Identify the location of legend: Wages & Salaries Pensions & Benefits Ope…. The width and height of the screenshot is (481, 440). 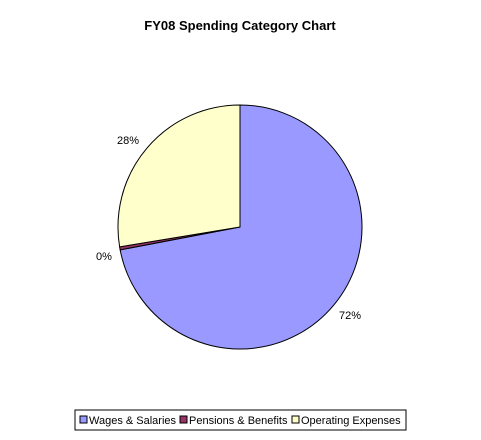
(240, 420).